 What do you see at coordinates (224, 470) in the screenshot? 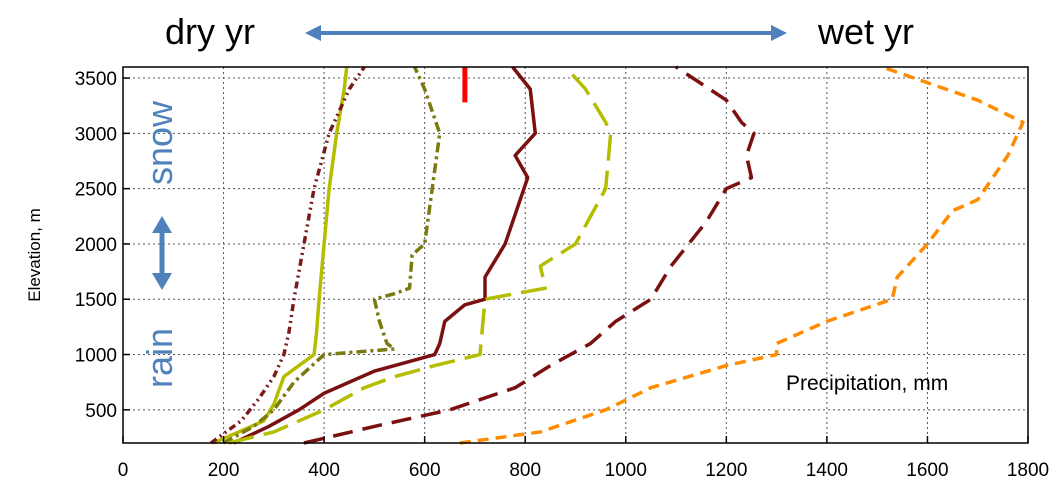
I see `x-tick-label: 200` at bounding box center [224, 470].